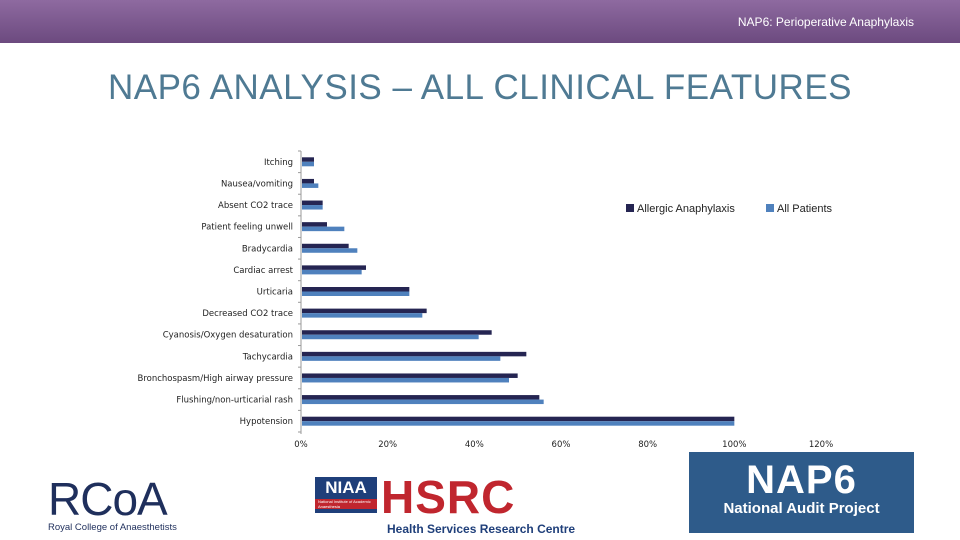  What do you see at coordinates (112, 527) in the screenshot?
I see `rcoa-logo-subtitle: Royal College of Anaesthetists` at bounding box center [112, 527].